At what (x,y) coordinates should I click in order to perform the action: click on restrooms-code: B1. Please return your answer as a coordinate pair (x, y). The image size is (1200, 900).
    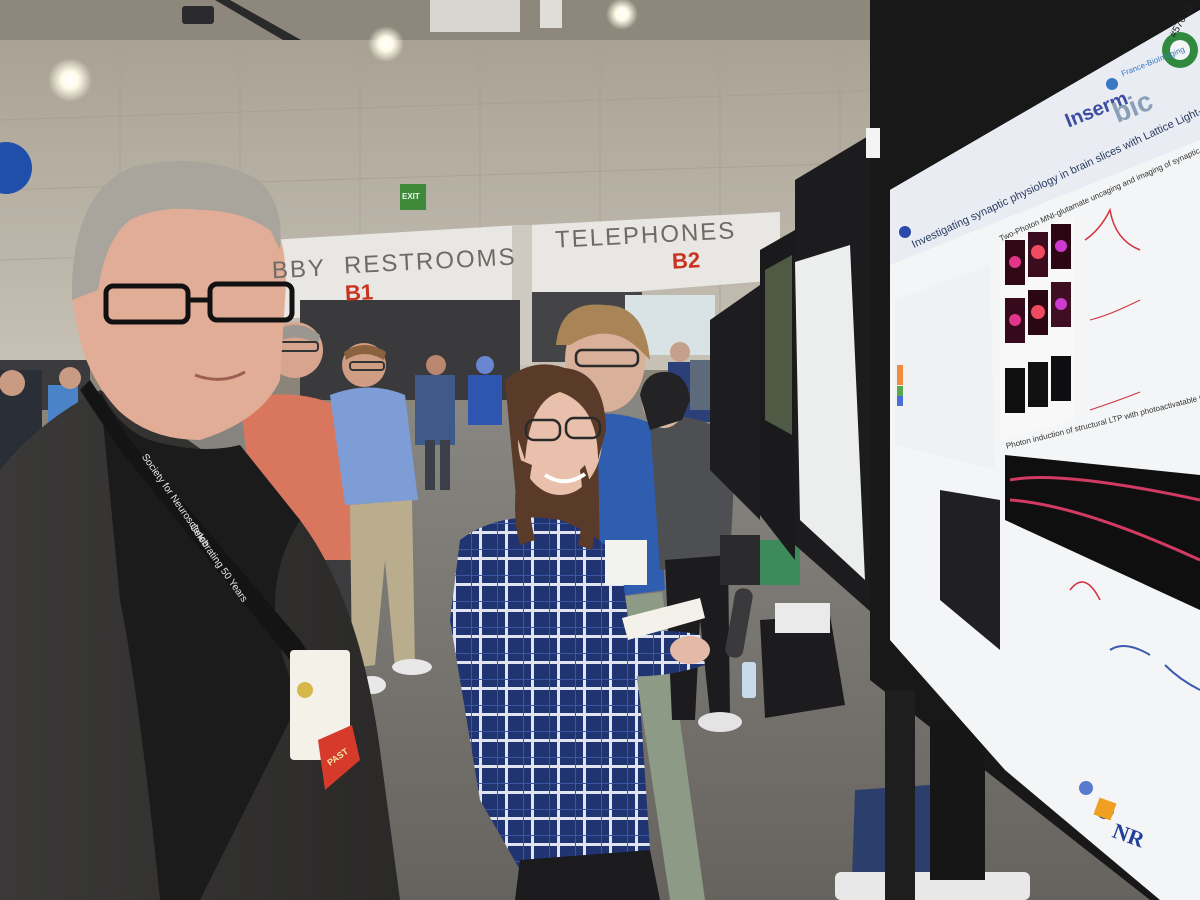
    Looking at the image, I should click on (359, 292).